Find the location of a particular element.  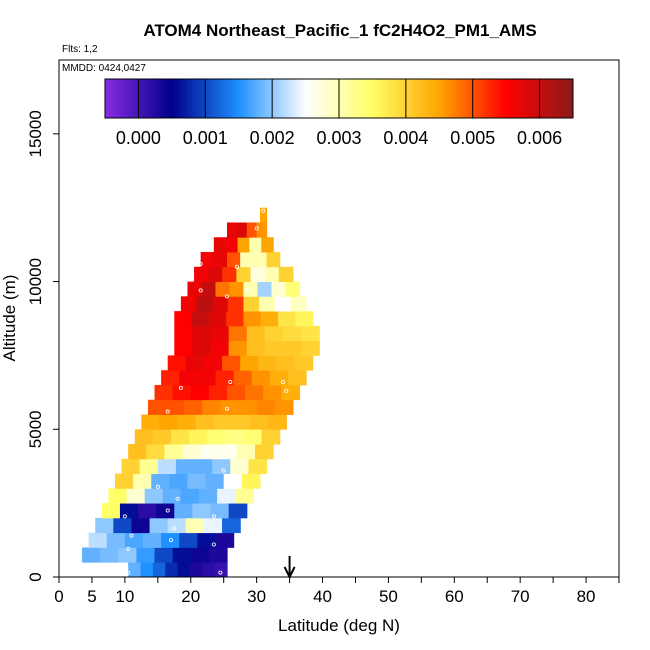

colorbar-tick-label: 0.003 is located at coordinates (338, 138).